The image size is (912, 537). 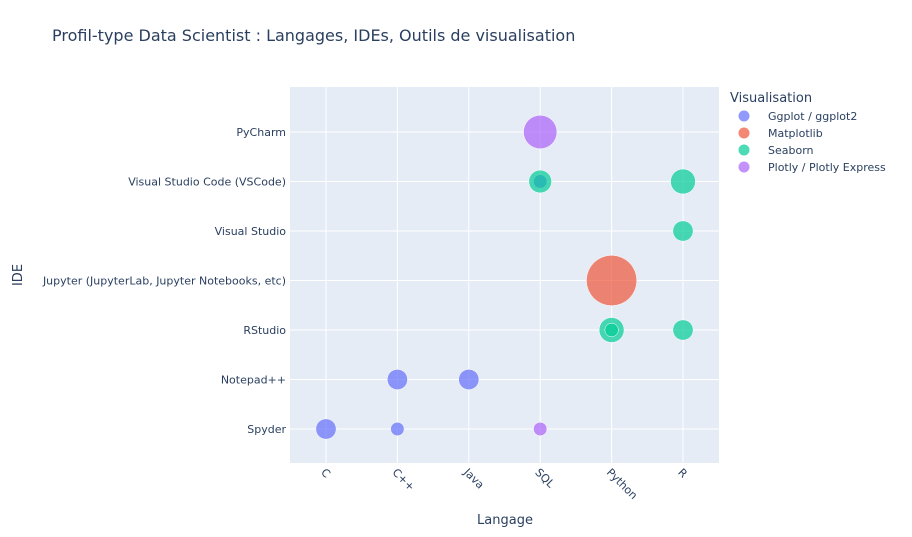 I want to click on y-tick-label: Notepad++, so click(x=253, y=380).